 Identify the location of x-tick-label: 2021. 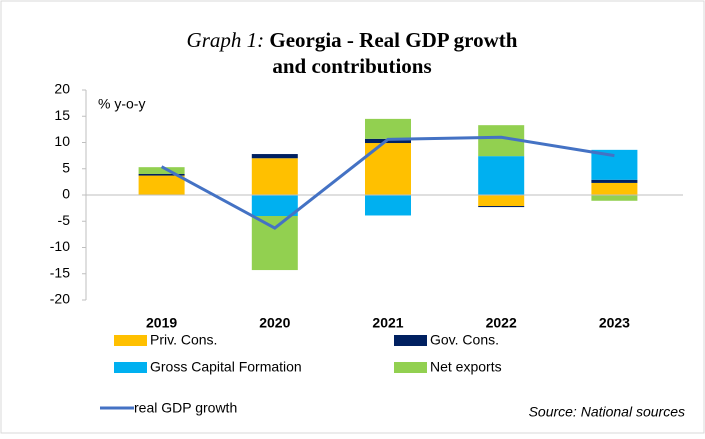
(387, 323).